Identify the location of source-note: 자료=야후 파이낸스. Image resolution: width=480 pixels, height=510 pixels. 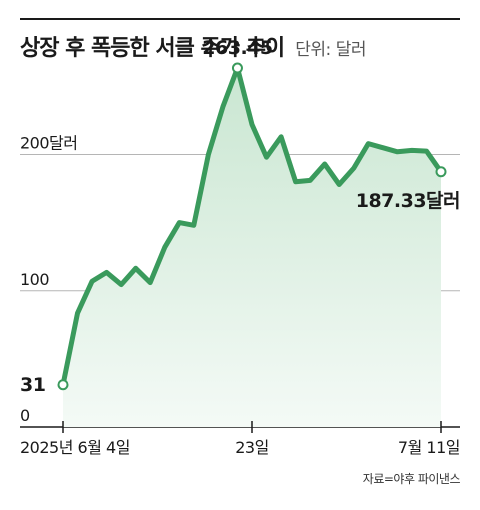
(411, 479).